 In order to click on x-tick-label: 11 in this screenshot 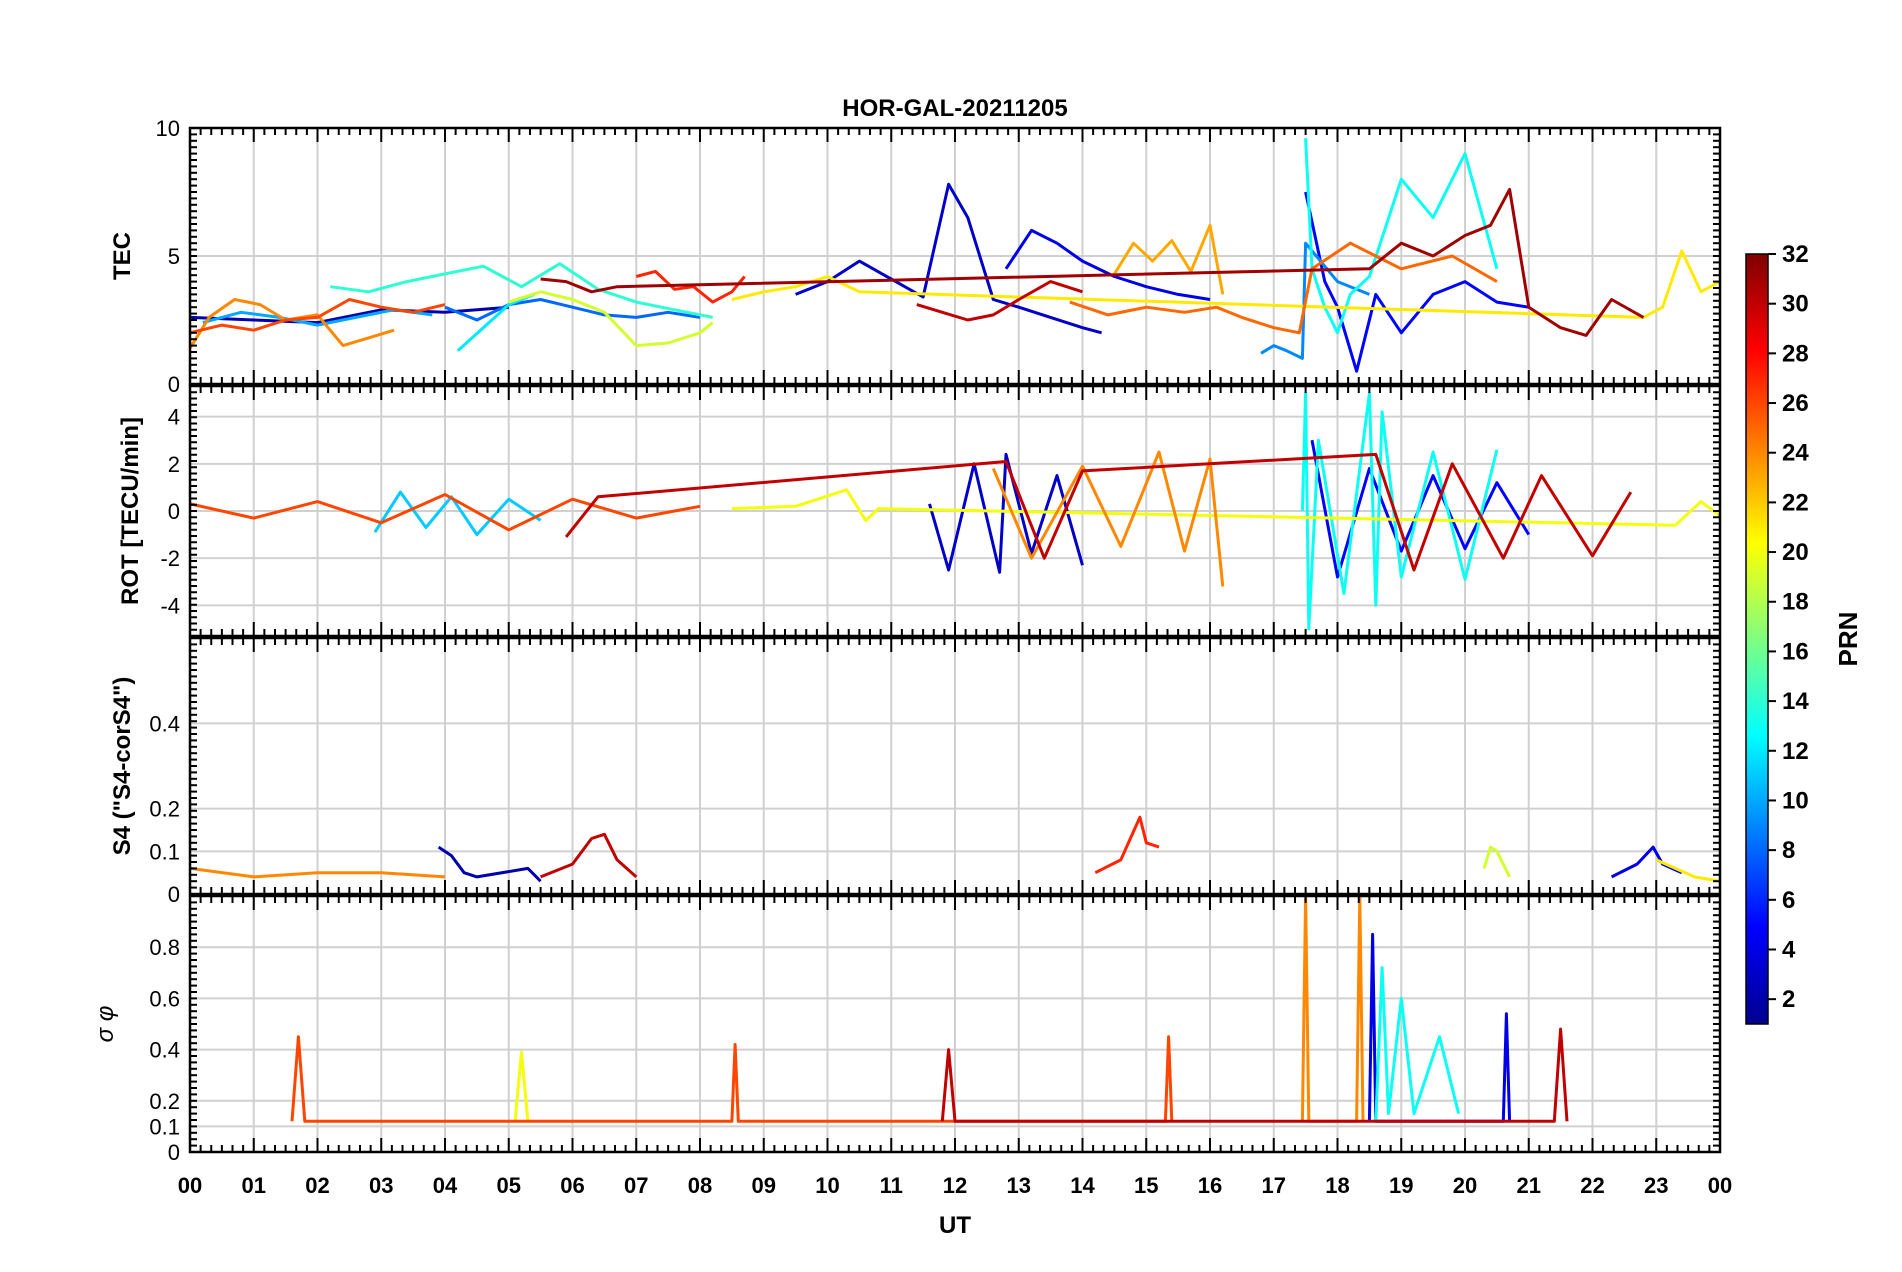, I will do `click(891, 1185)`.